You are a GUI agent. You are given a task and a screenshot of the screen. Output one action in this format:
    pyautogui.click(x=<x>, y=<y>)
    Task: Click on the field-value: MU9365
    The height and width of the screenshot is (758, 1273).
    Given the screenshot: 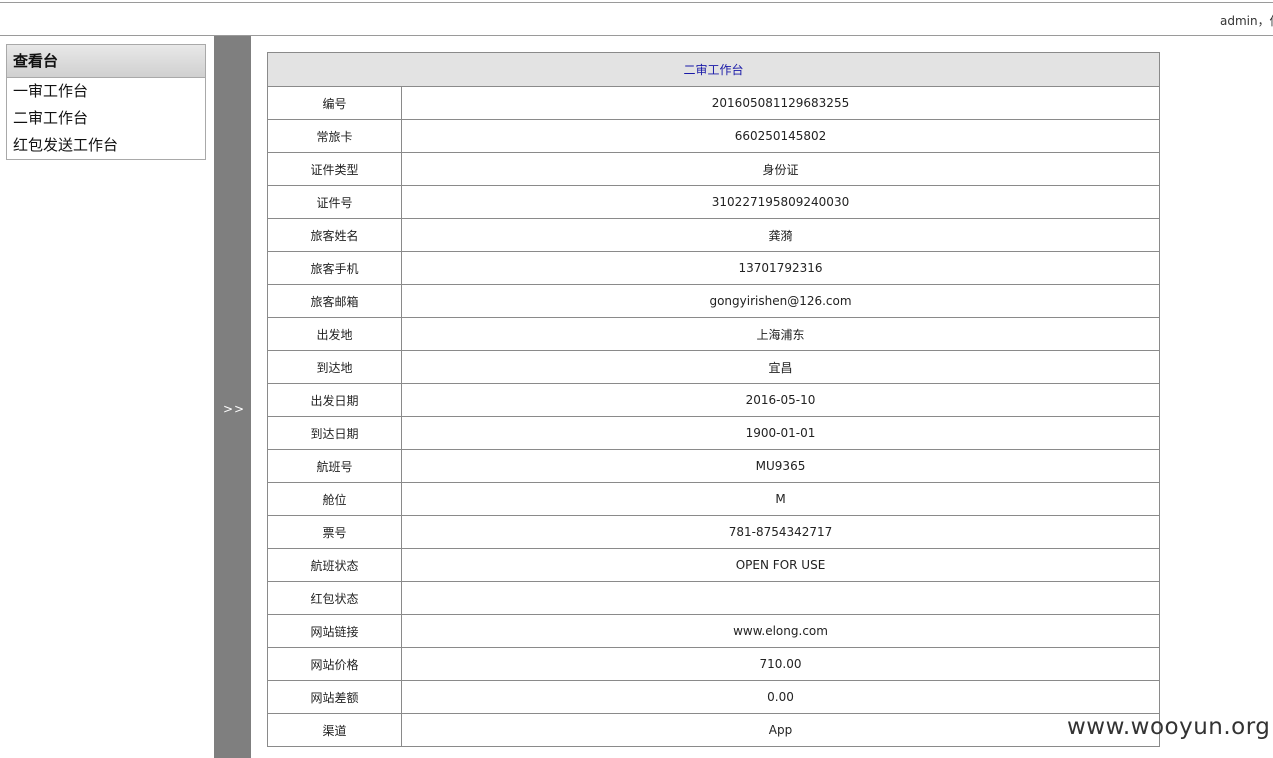 What is the action you would take?
    pyautogui.click(x=780, y=466)
    